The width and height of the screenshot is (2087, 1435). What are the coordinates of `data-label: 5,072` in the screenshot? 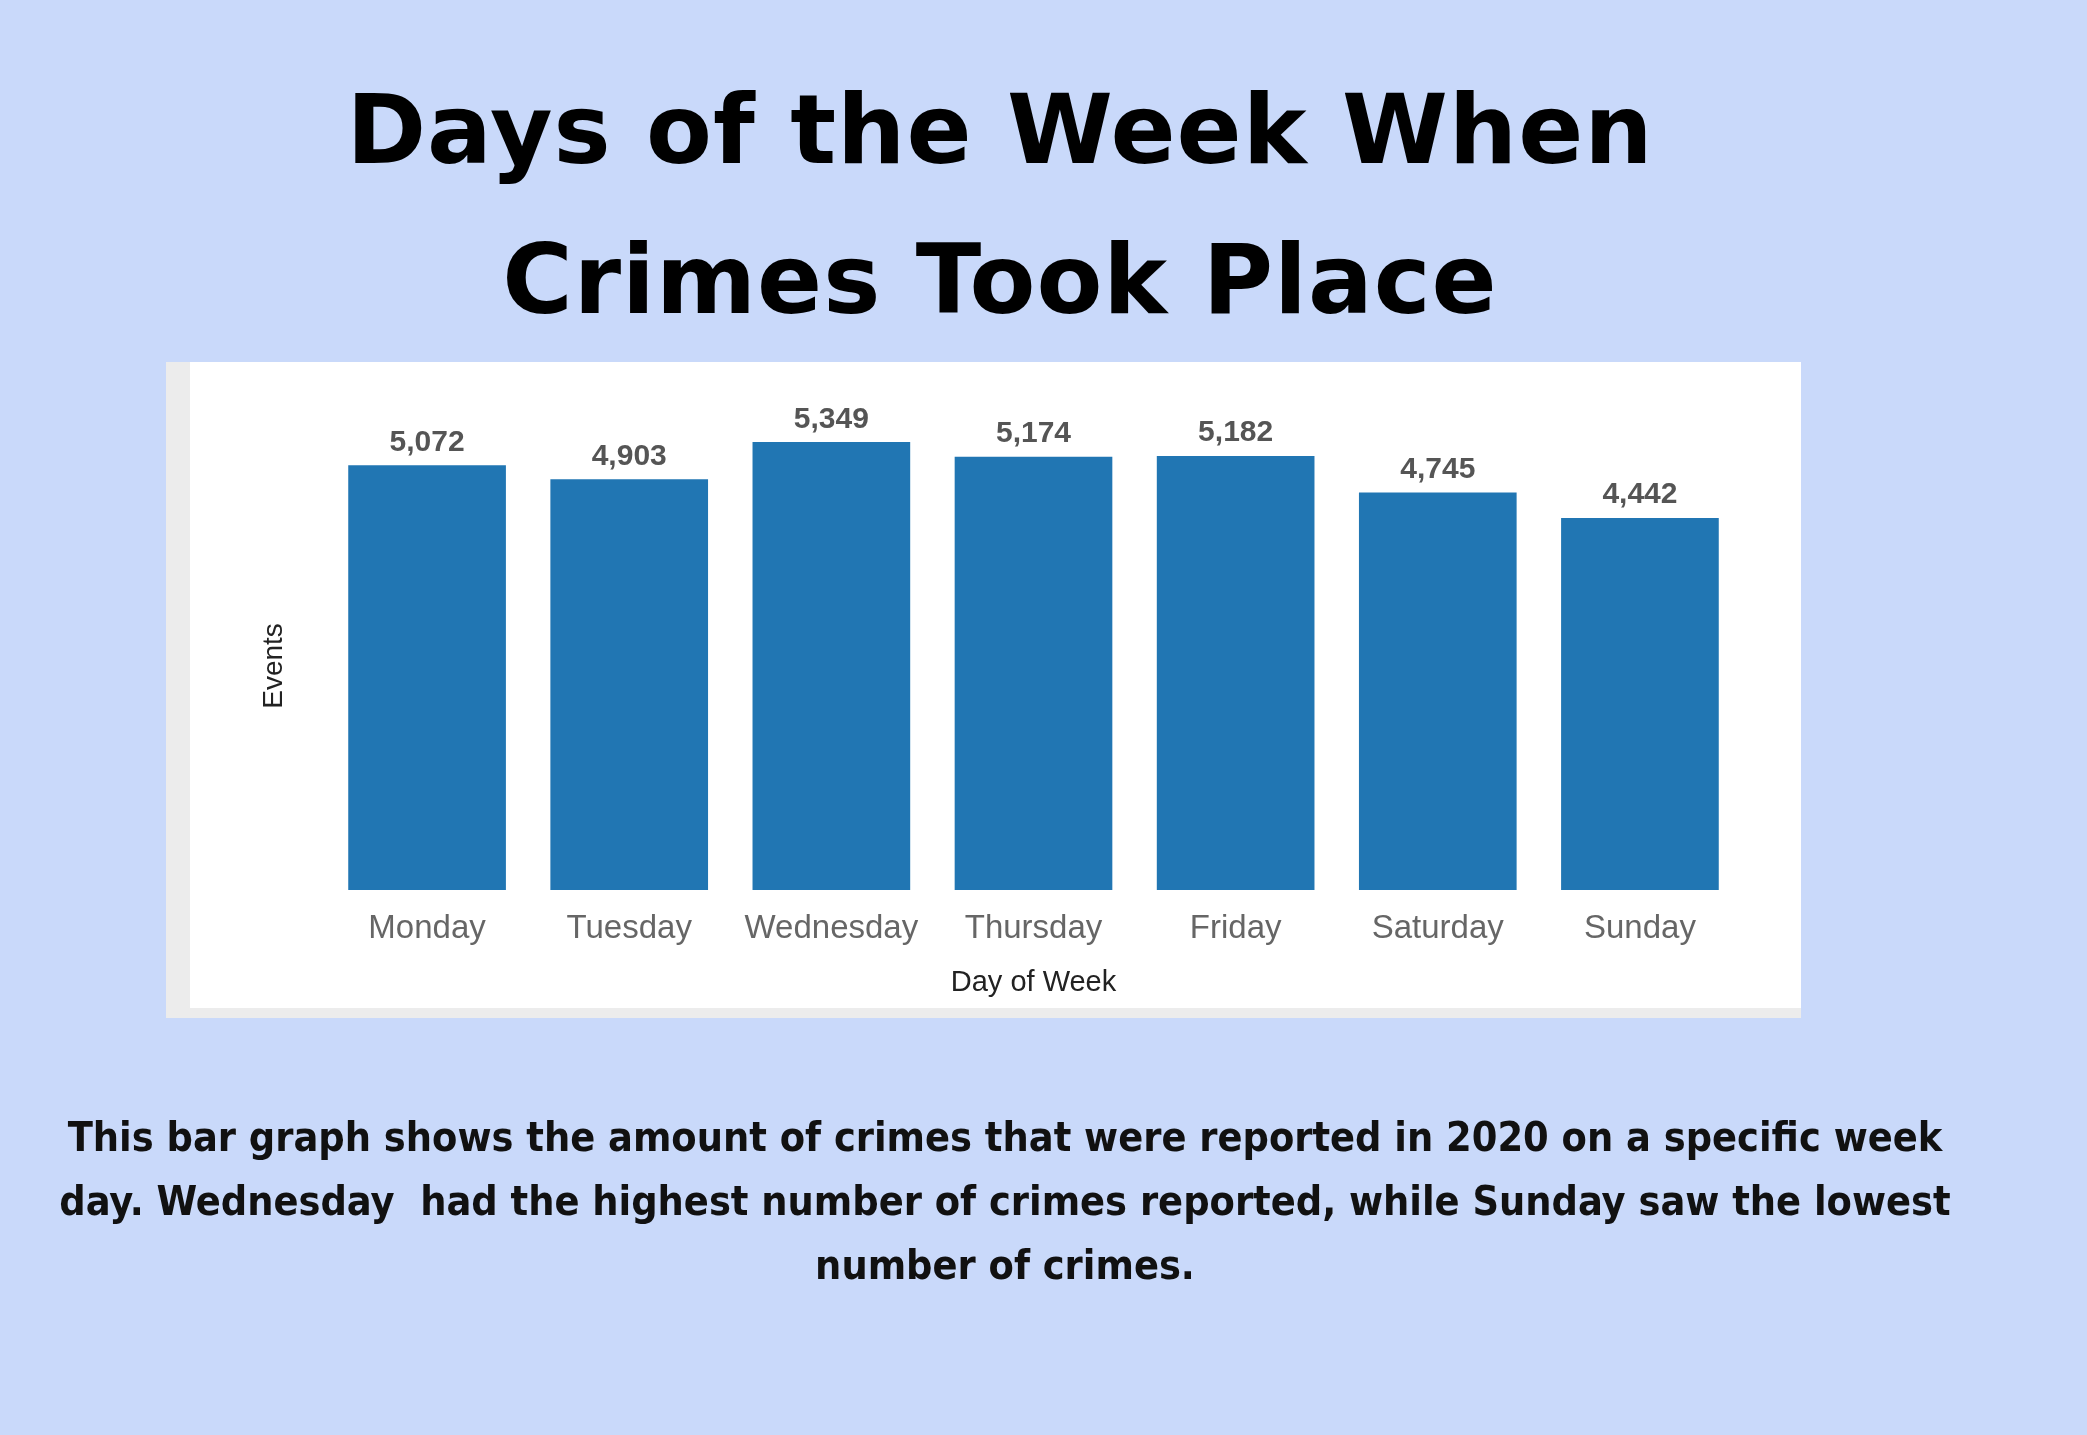 It's located at (427, 440).